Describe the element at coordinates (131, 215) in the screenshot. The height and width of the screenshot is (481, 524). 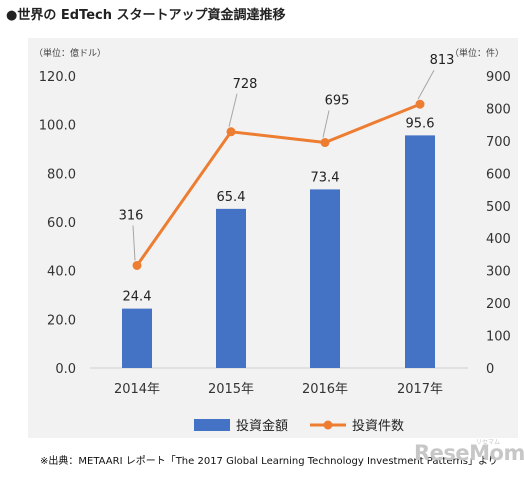
I see `line-data-label: 316` at that location.